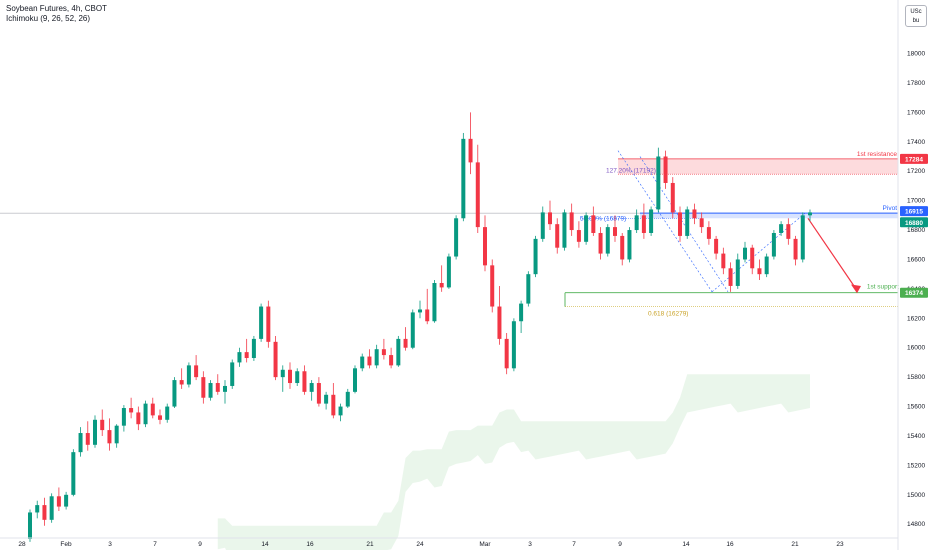 This screenshot has width=932, height=550. What do you see at coordinates (883, 287) in the screenshot?
I see `support-label: 1st support` at bounding box center [883, 287].